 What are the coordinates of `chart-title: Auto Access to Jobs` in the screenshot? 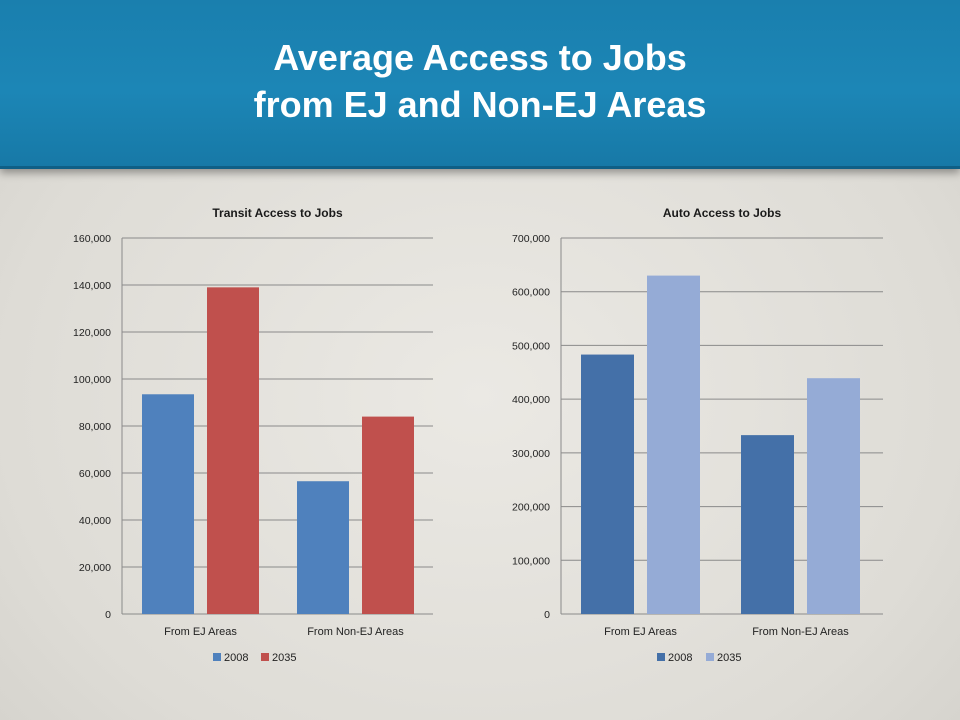 It's located at (722, 213).